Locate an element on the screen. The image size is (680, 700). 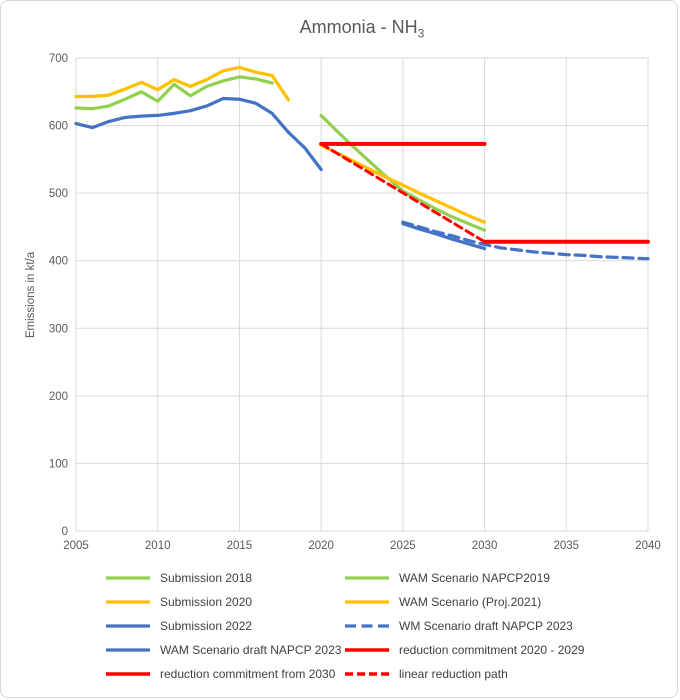
y-tick-label: 400 is located at coordinates (58, 262).